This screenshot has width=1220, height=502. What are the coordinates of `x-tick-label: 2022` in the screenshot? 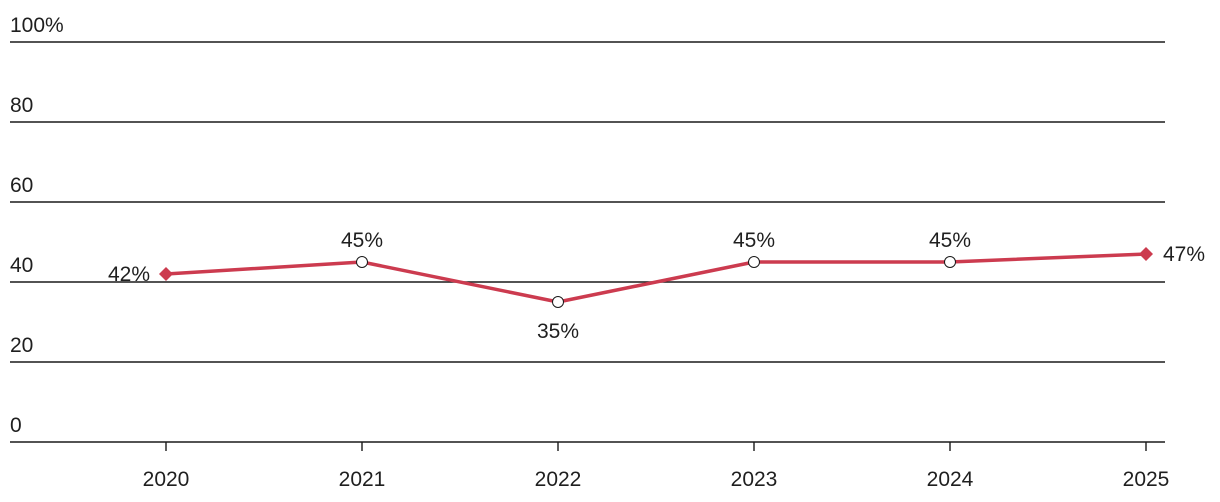 It's located at (558, 479).